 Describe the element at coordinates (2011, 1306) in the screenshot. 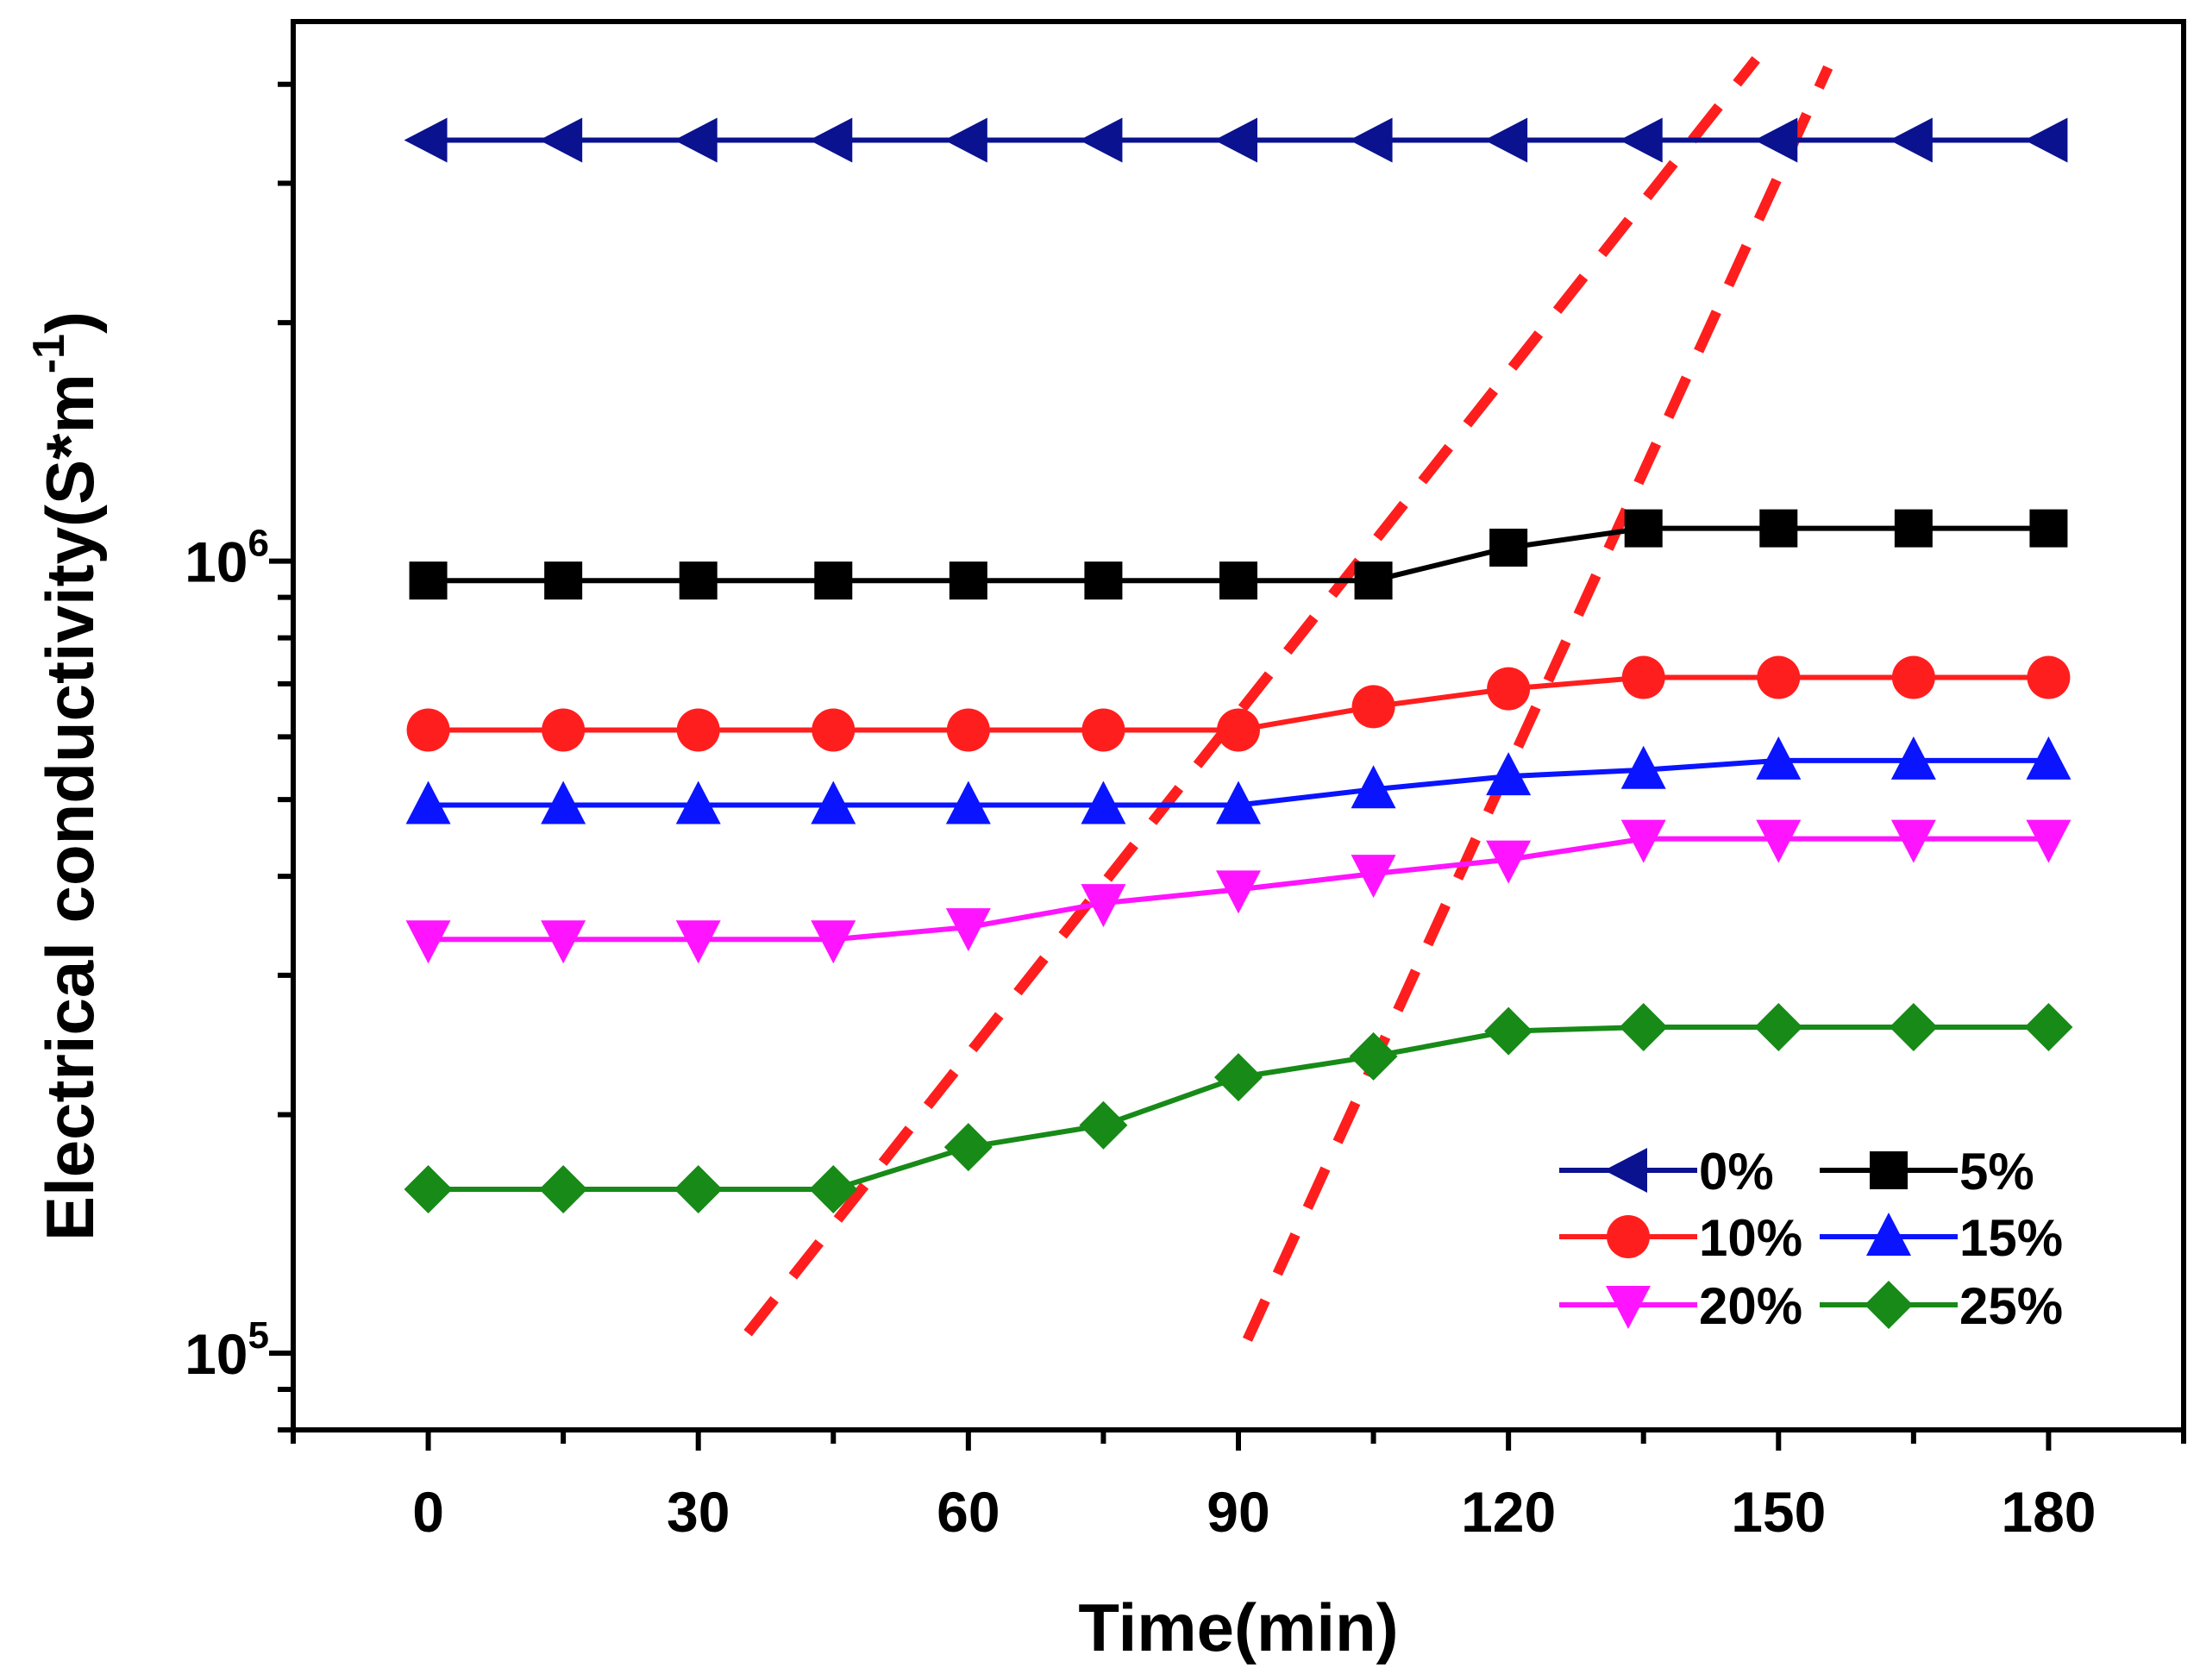

I see `legend-label: 25%` at that location.